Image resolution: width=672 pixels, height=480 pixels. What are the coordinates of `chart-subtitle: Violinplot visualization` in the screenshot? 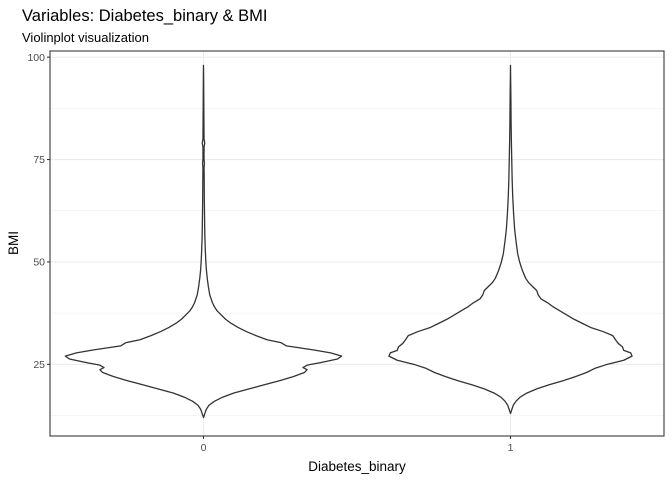 It's located at (85, 37).